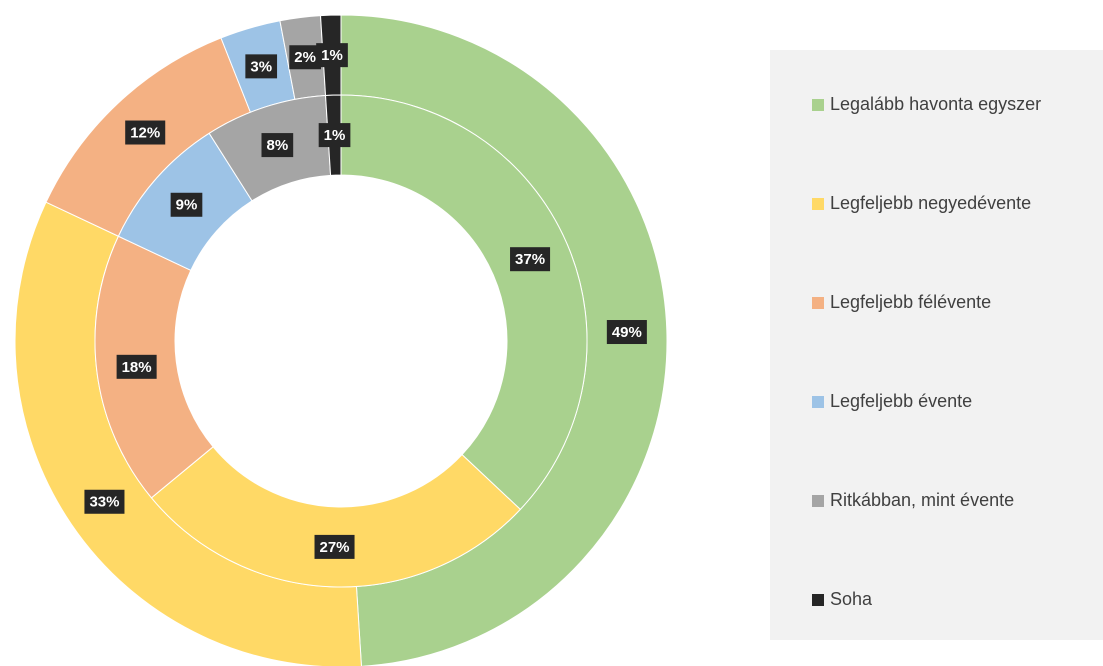  I want to click on legend-label: Legalább havonta egyszer, so click(935, 104).